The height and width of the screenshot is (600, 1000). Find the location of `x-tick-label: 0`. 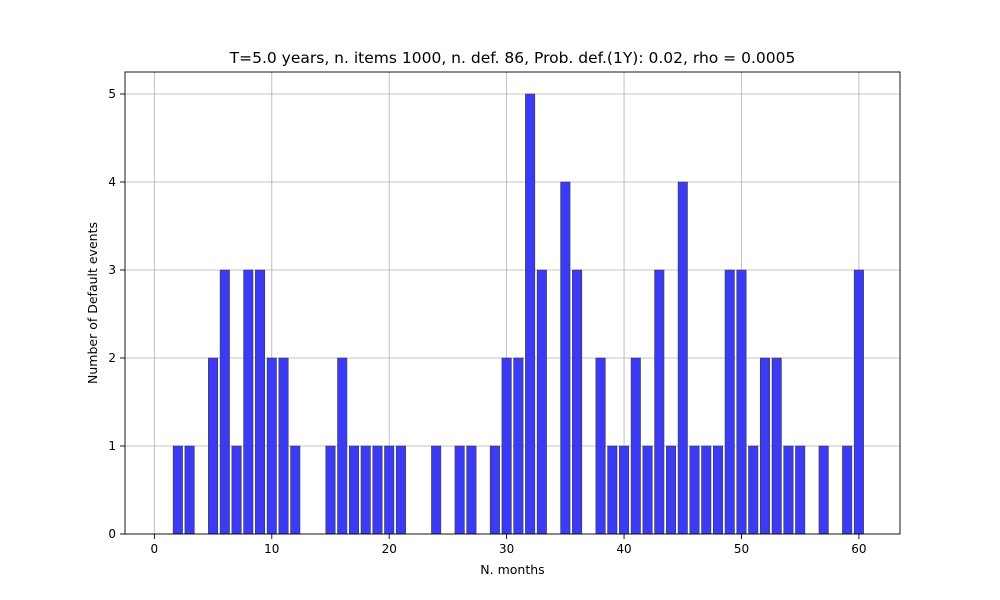

x-tick-label: 0 is located at coordinates (155, 549).